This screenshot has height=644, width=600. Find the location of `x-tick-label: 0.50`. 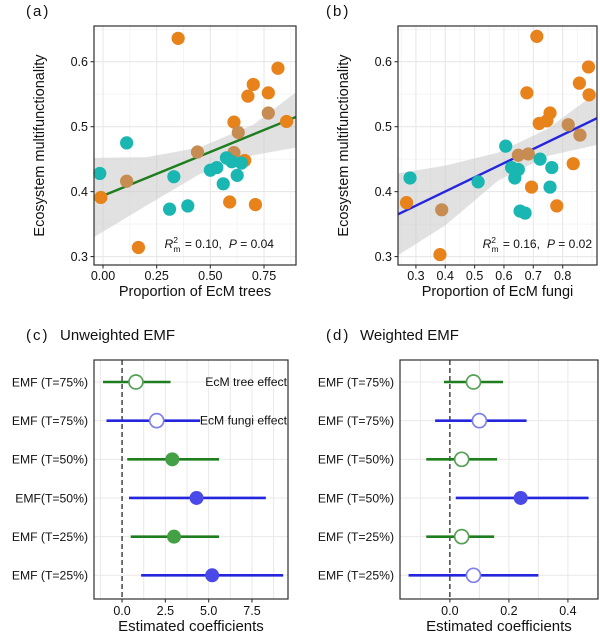

x-tick-label: 0.50 is located at coordinates (210, 276).